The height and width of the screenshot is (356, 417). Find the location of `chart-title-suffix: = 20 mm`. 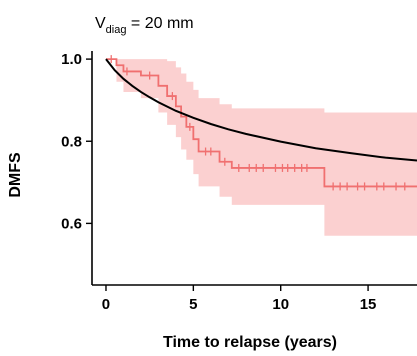

chart-title-suffix: = 20 mm is located at coordinates (159, 23).